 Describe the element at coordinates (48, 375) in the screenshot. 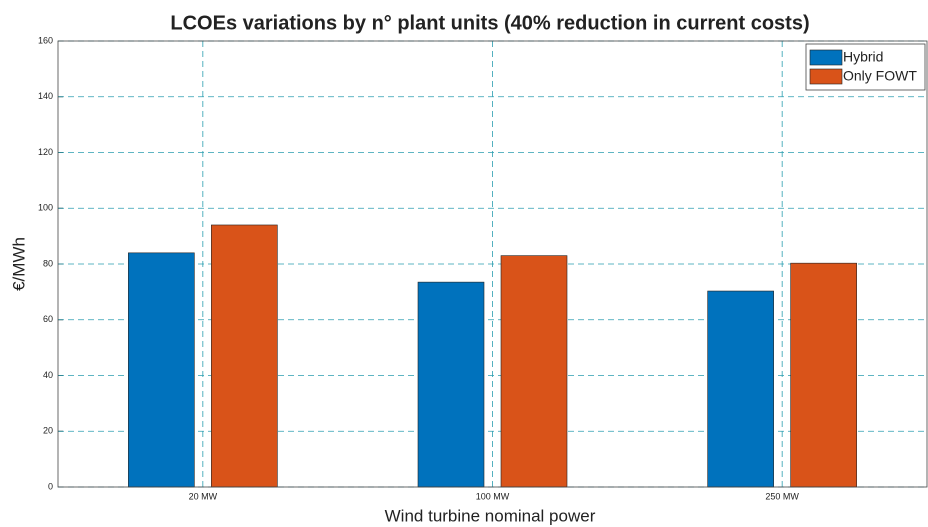

I see `y-tick-label: 40` at that location.